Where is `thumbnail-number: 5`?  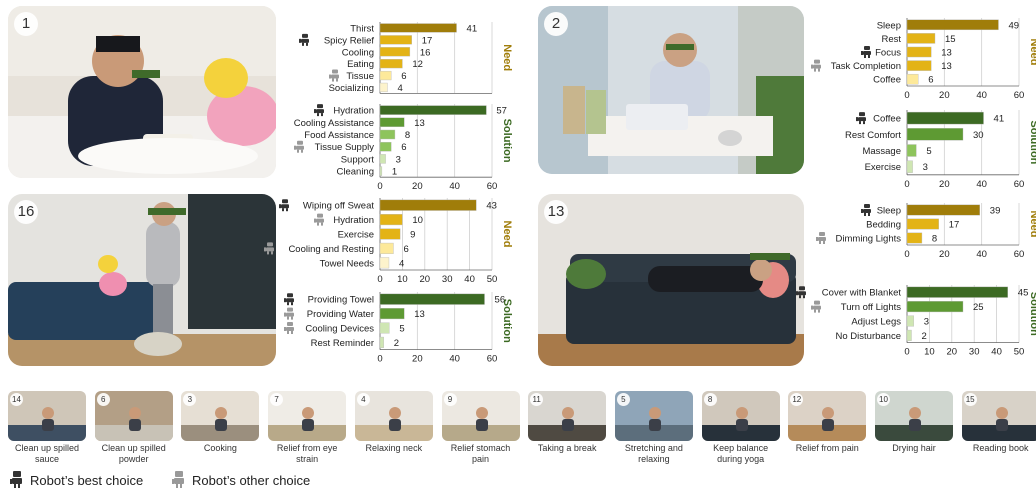
thumbnail-number: 5 is located at coordinates (623, 399).